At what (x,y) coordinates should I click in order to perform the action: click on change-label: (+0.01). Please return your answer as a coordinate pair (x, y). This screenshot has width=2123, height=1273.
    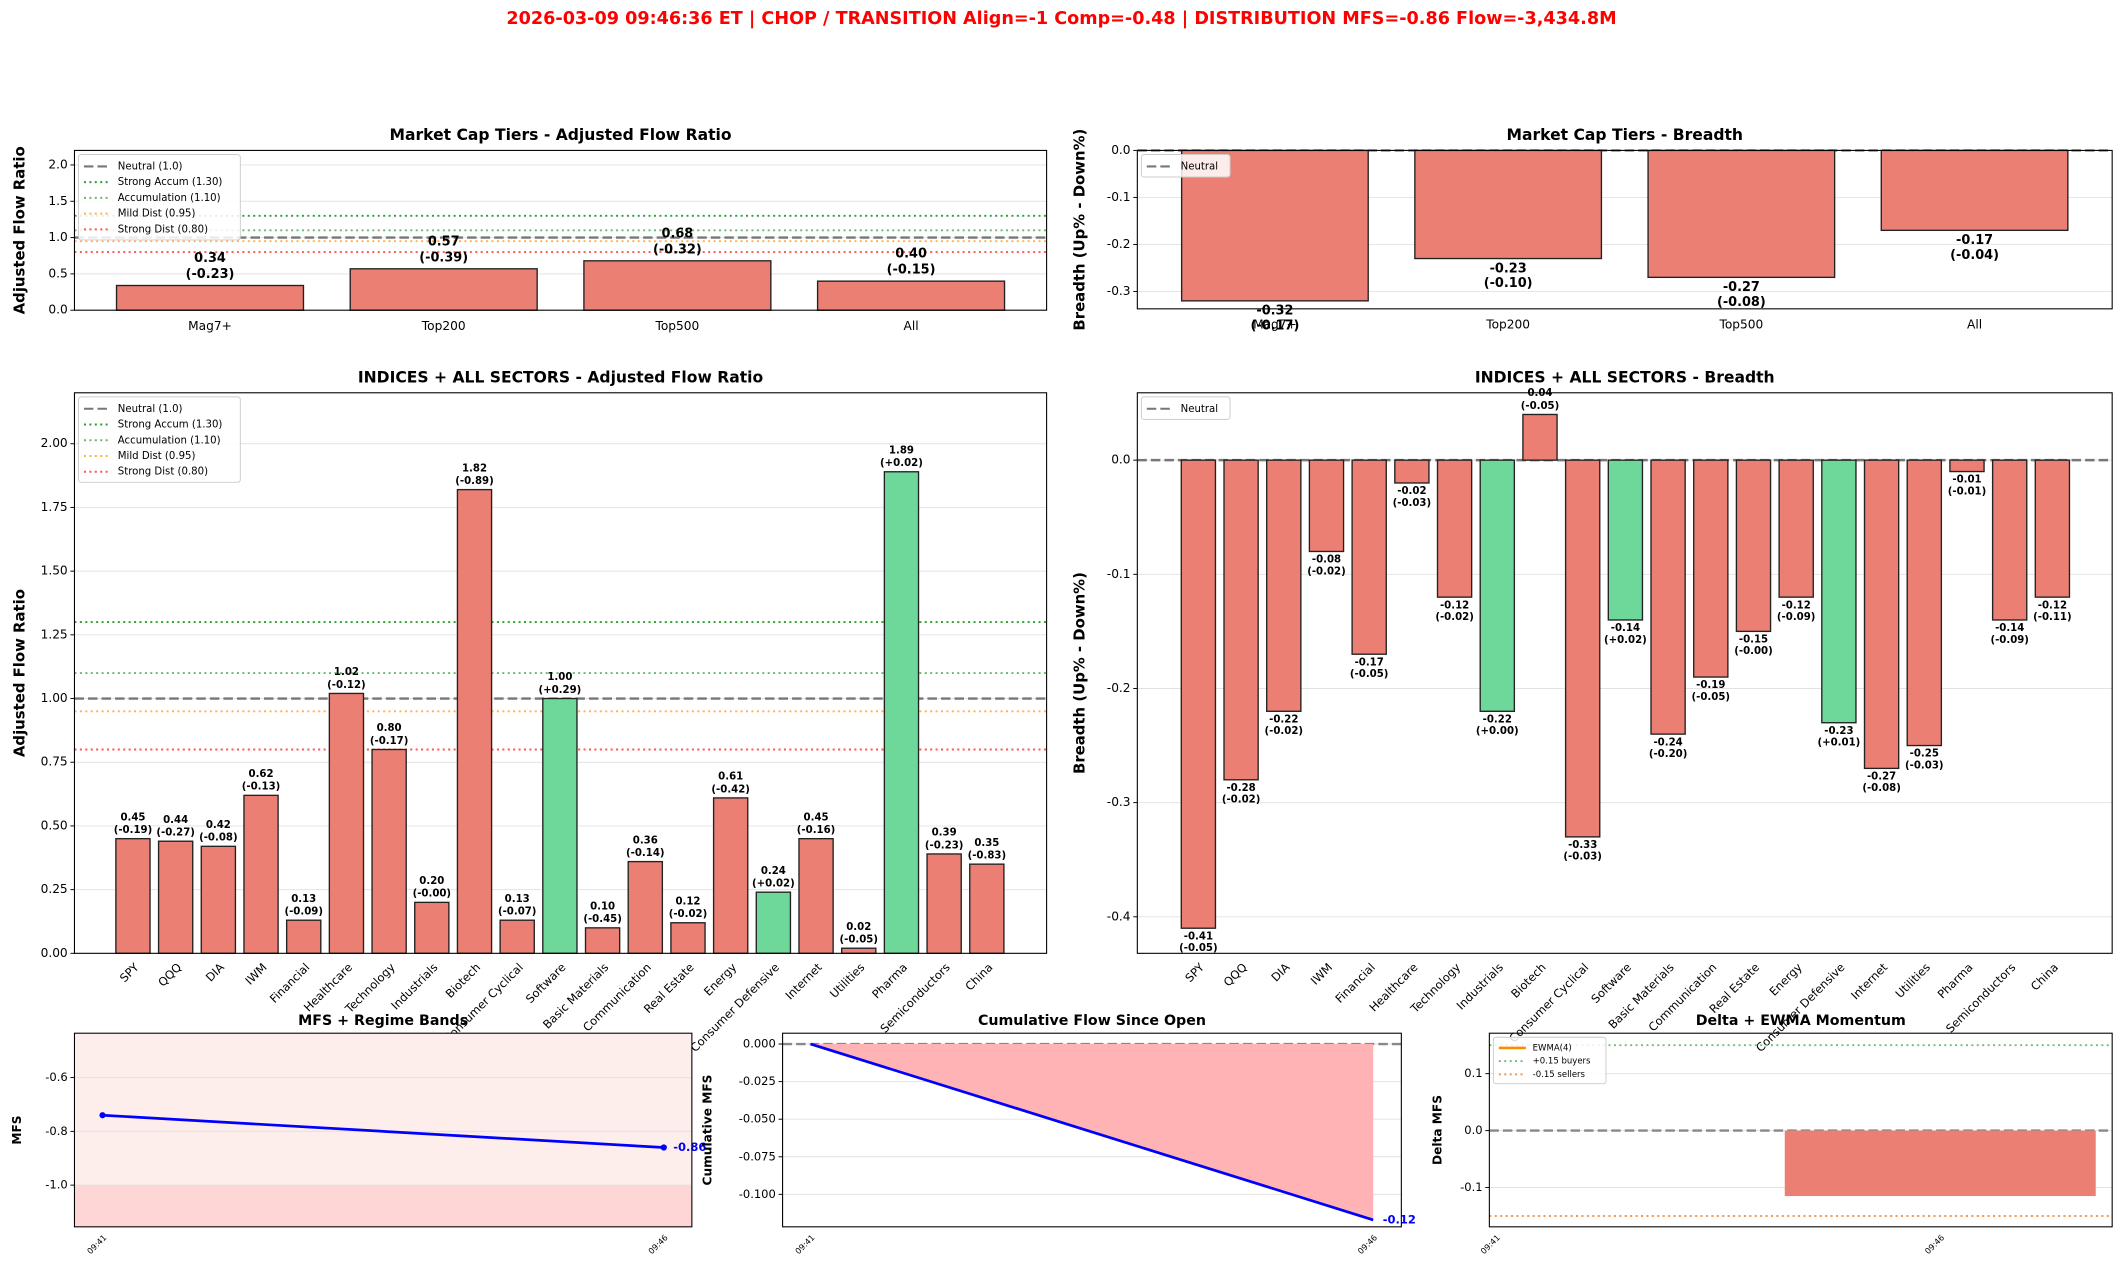
    Looking at the image, I should click on (1838, 743).